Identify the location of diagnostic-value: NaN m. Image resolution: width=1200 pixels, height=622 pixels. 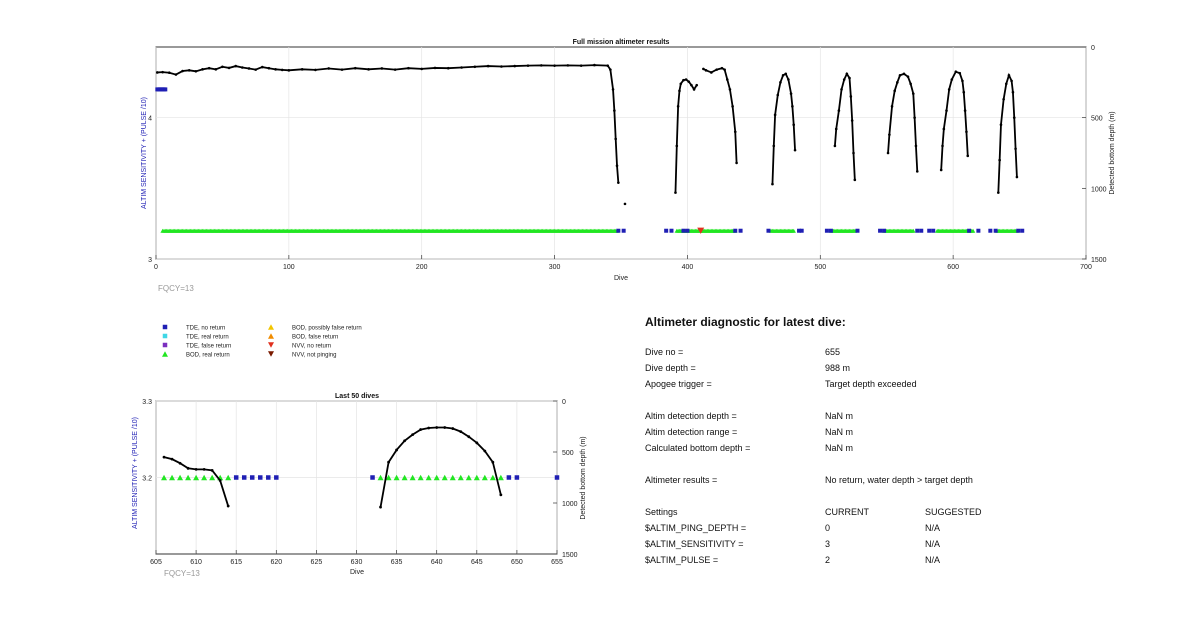
(839, 416).